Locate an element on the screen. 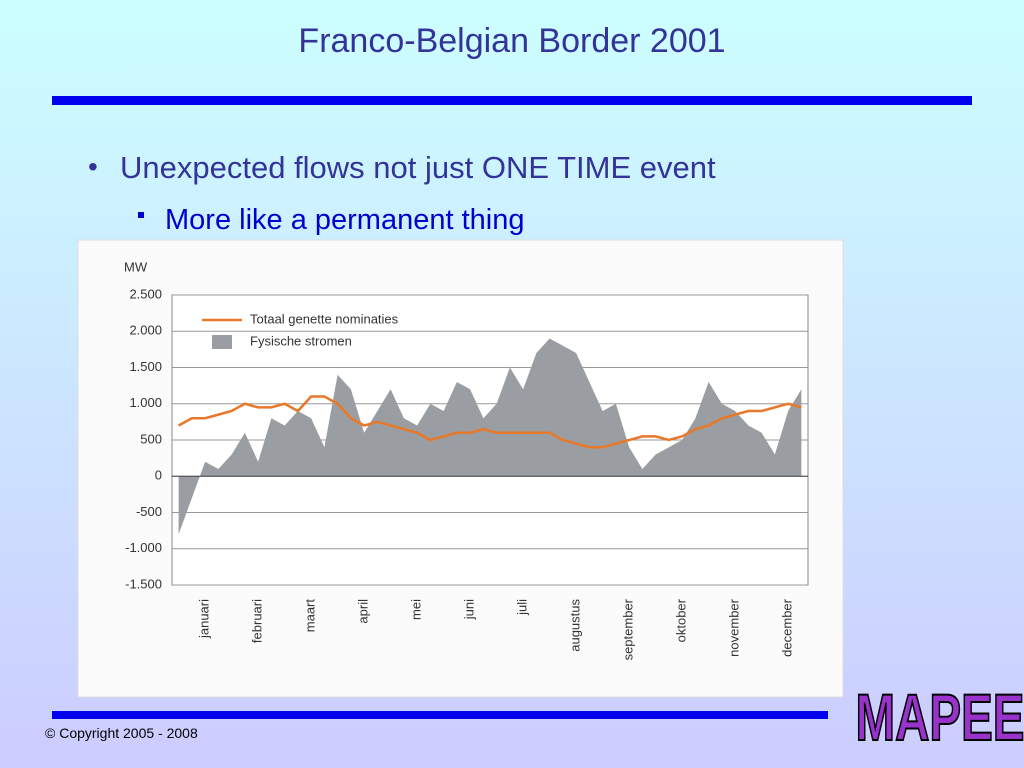 The width and height of the screenshot is (1024, 768). x-tick-label: januari is located at coordinates (204, 619).